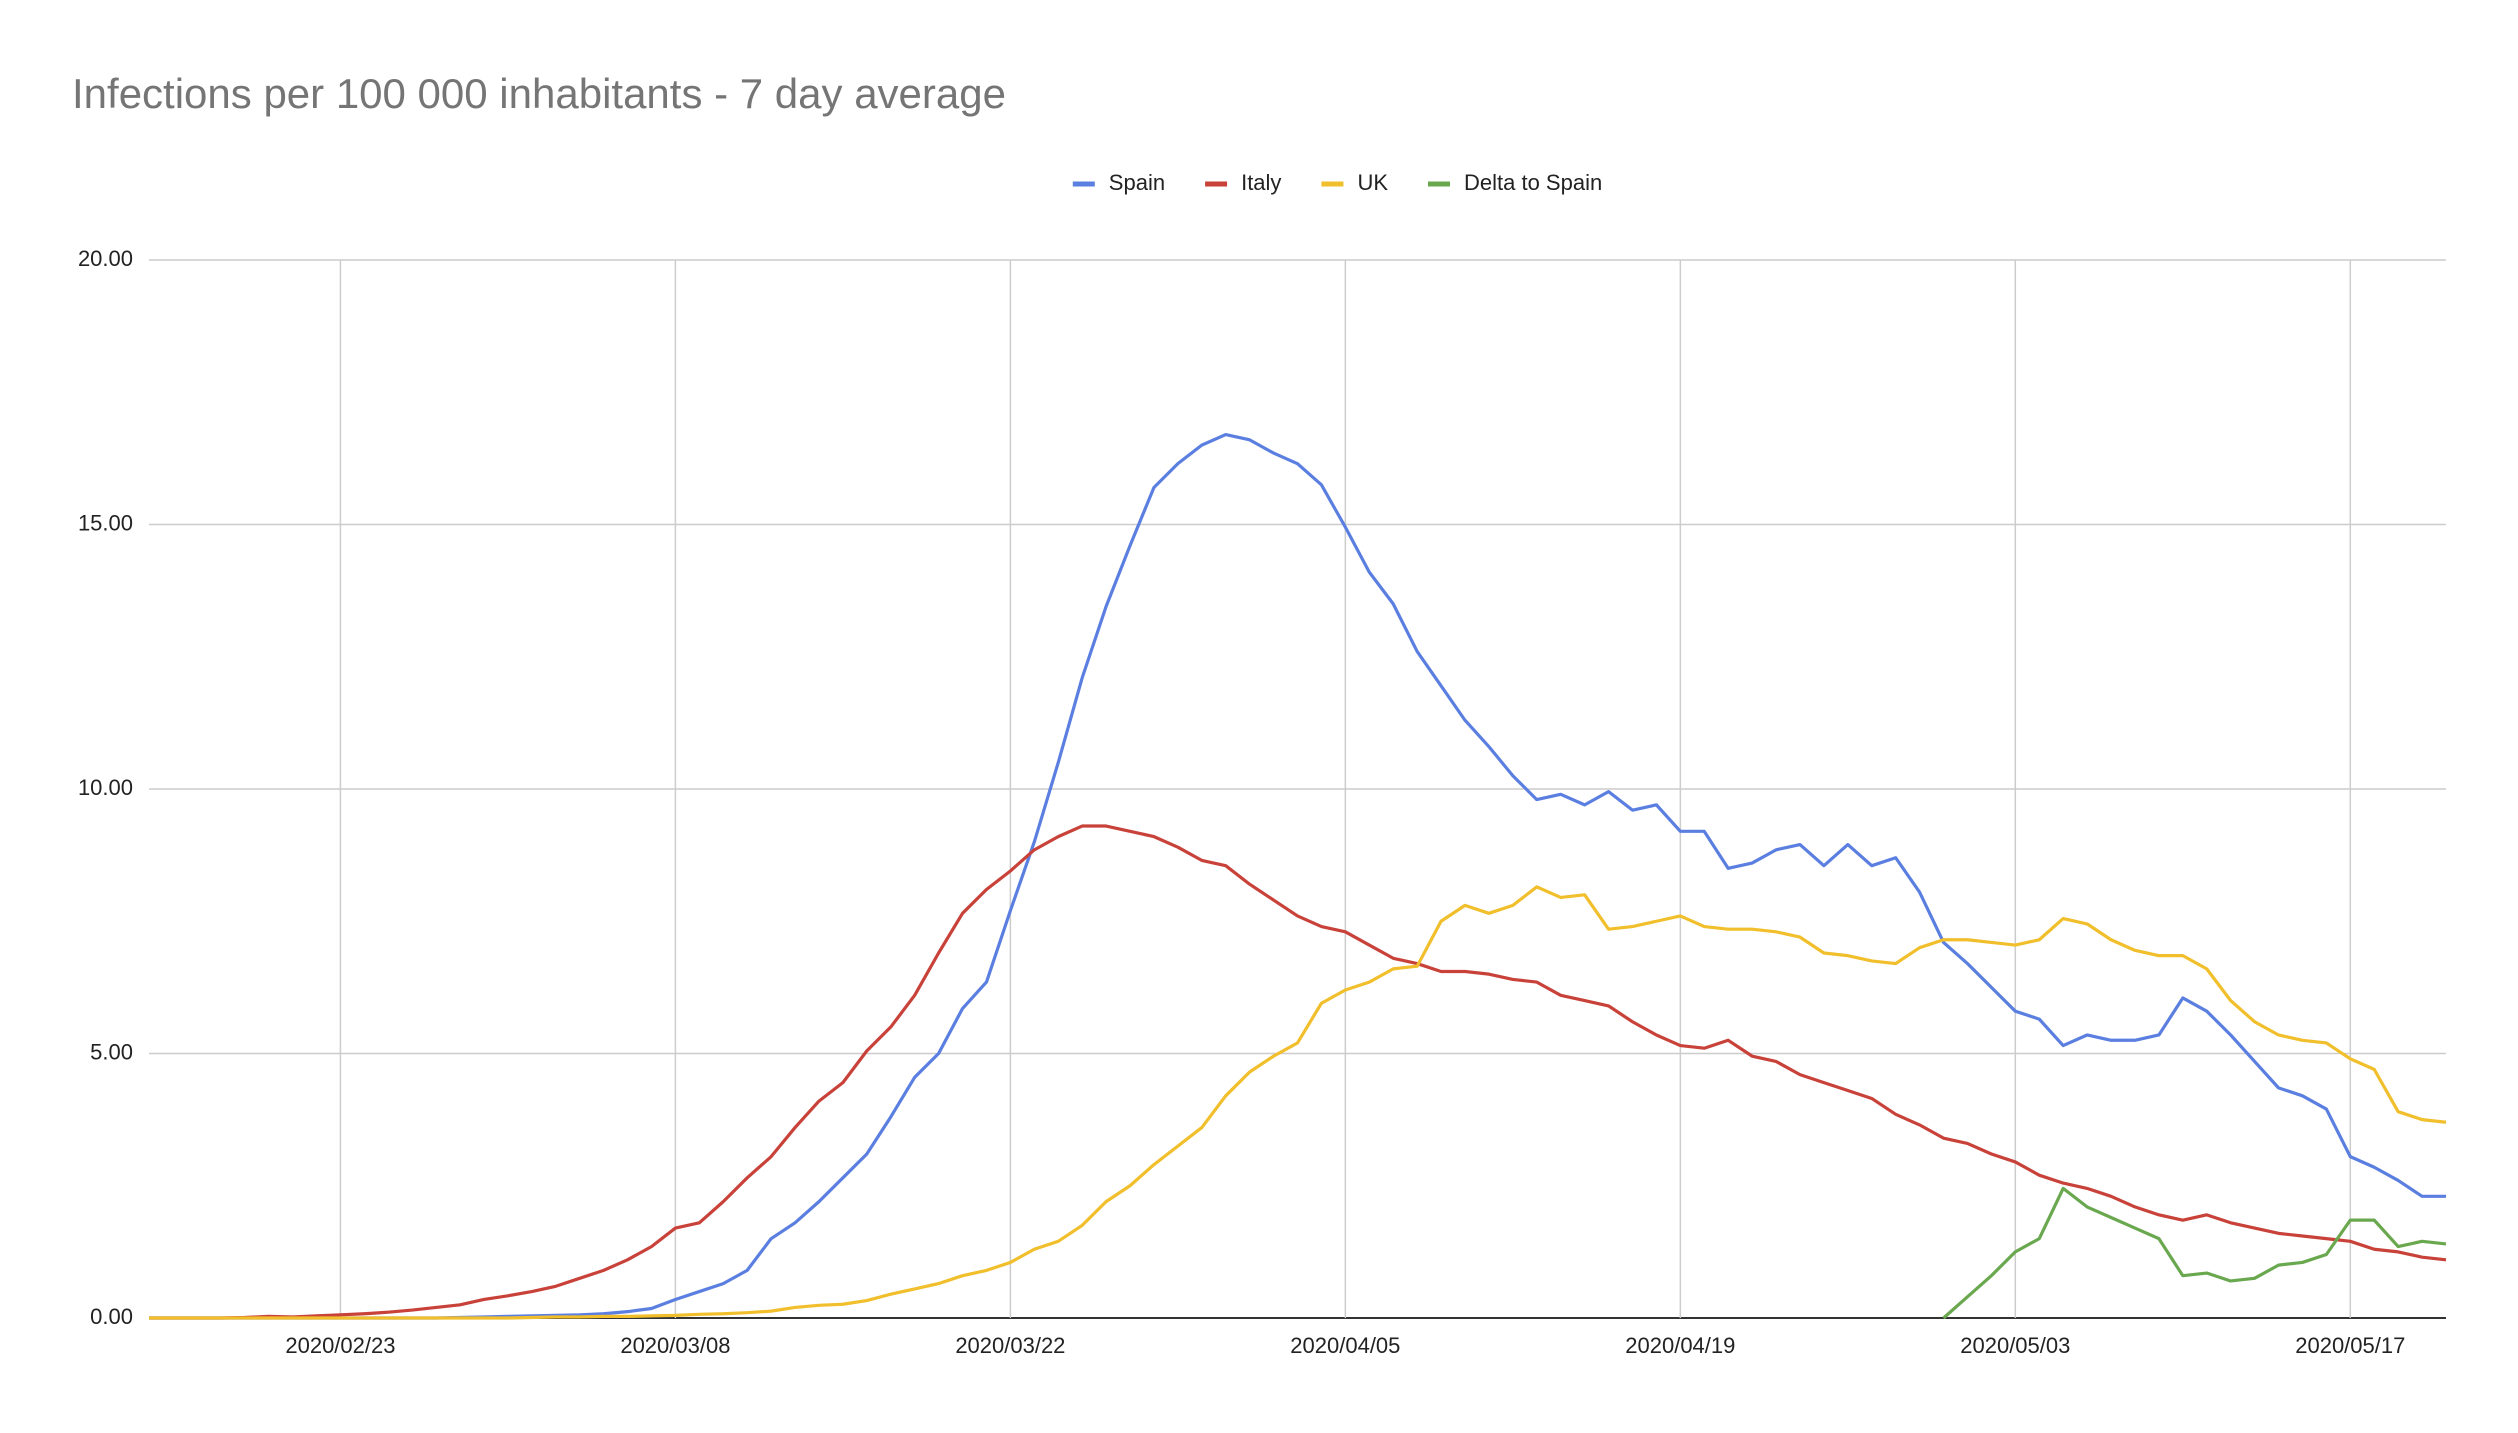 This screenshot has height=1433, width=2518. I want to click on x-tick-label: 2020/05/03, so click(2015, 1345).